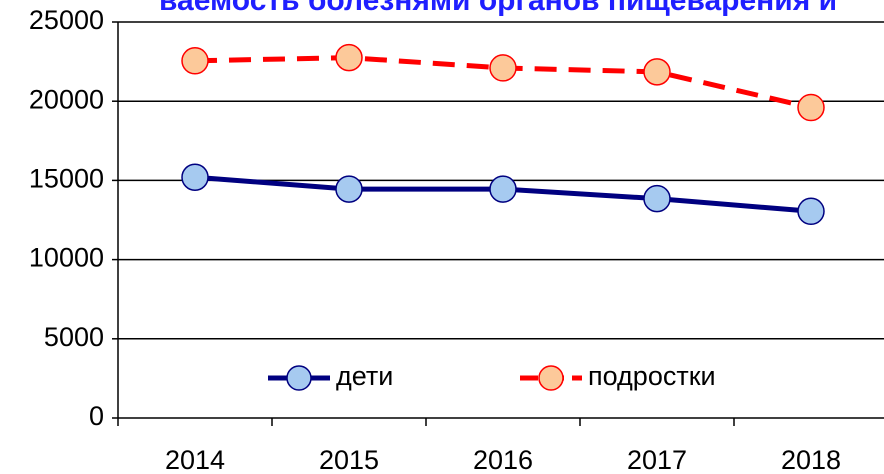  Describe the element at coordinates (652, 376) in the screenshot. I see `legend-label: подростки` at that location.